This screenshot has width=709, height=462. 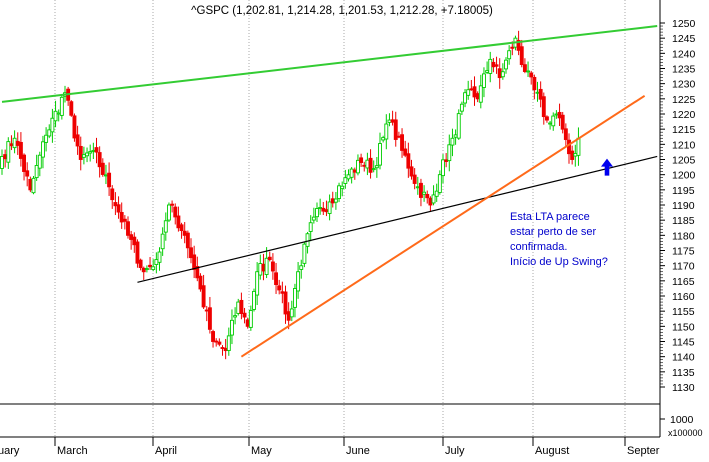 What do you see at coordinates (685, 433) in the screenshot?
I see `volume-unit-label: x100000` at bounding box center [685, 433].